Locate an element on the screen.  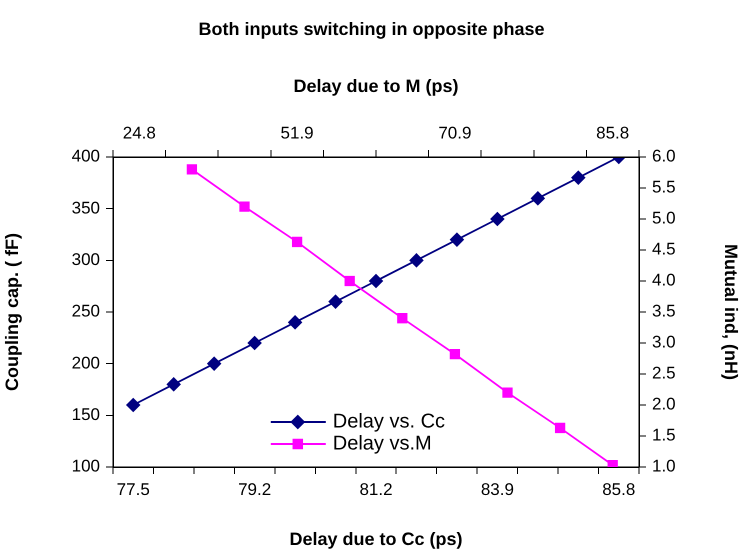
x-tick-label: 83.9 is located at coordinates (497, 489).